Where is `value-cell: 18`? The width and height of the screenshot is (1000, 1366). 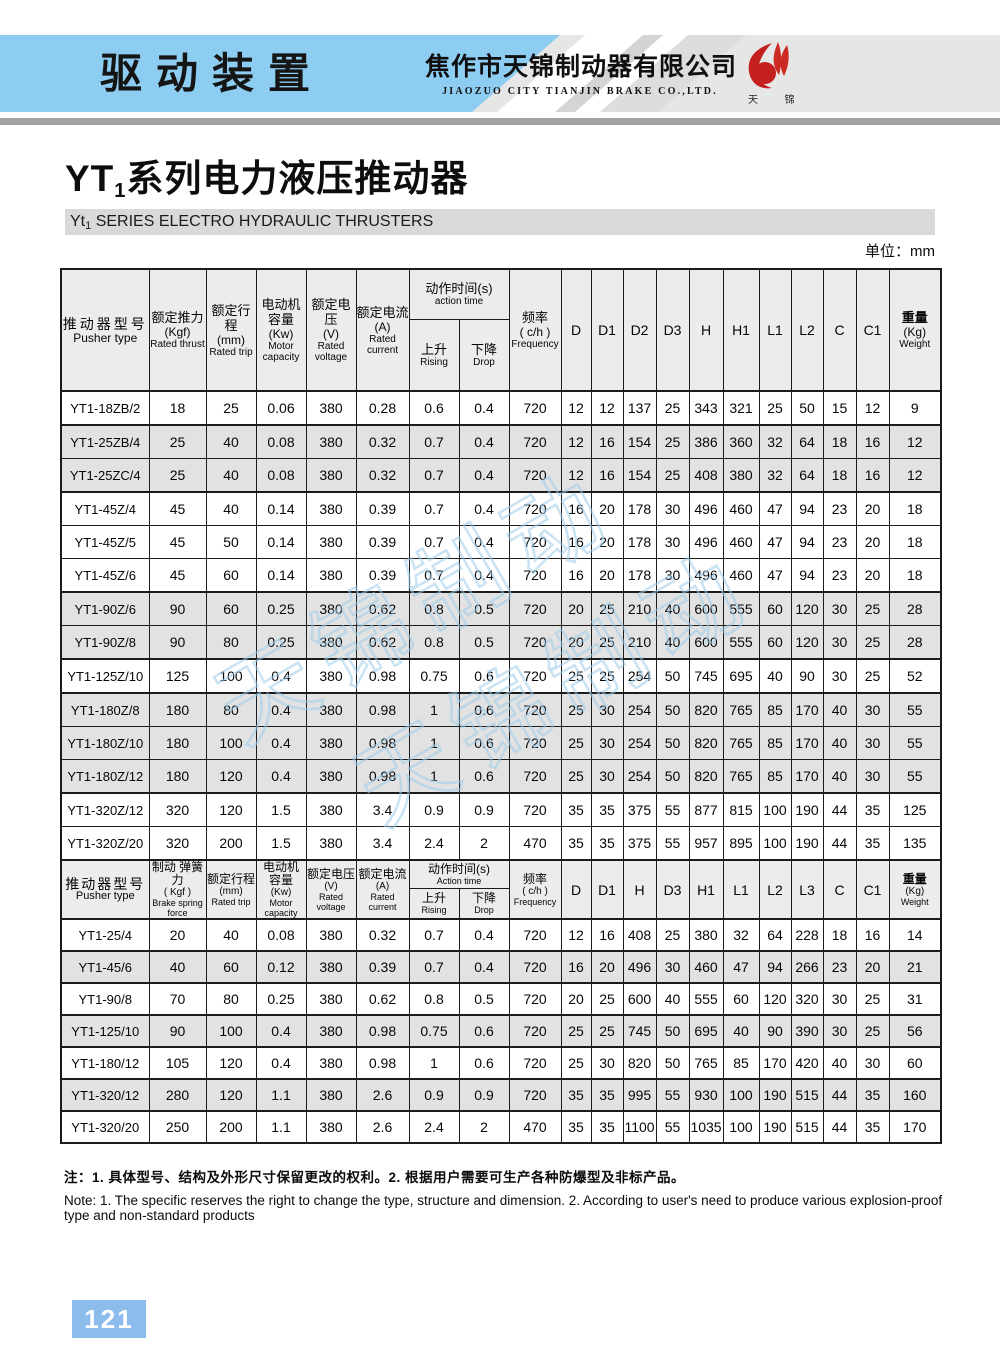 value-cell: 18 is located at coordinates (839, 475).